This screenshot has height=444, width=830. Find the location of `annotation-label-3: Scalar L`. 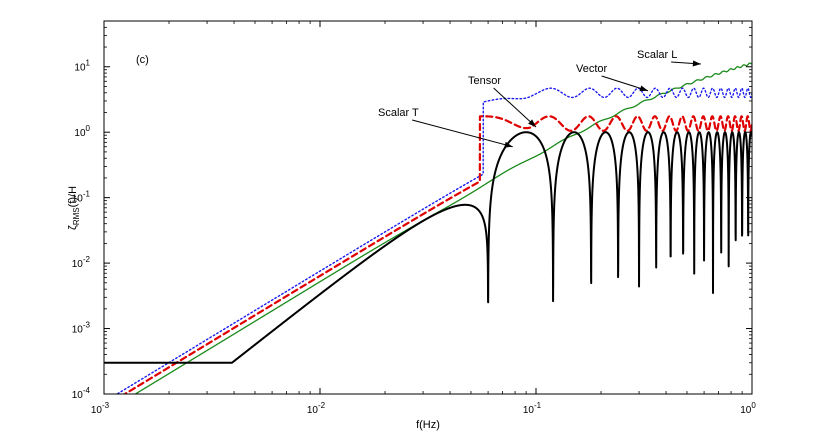

annotation-label-3: Scalar L is located at coordinates (657, 55).